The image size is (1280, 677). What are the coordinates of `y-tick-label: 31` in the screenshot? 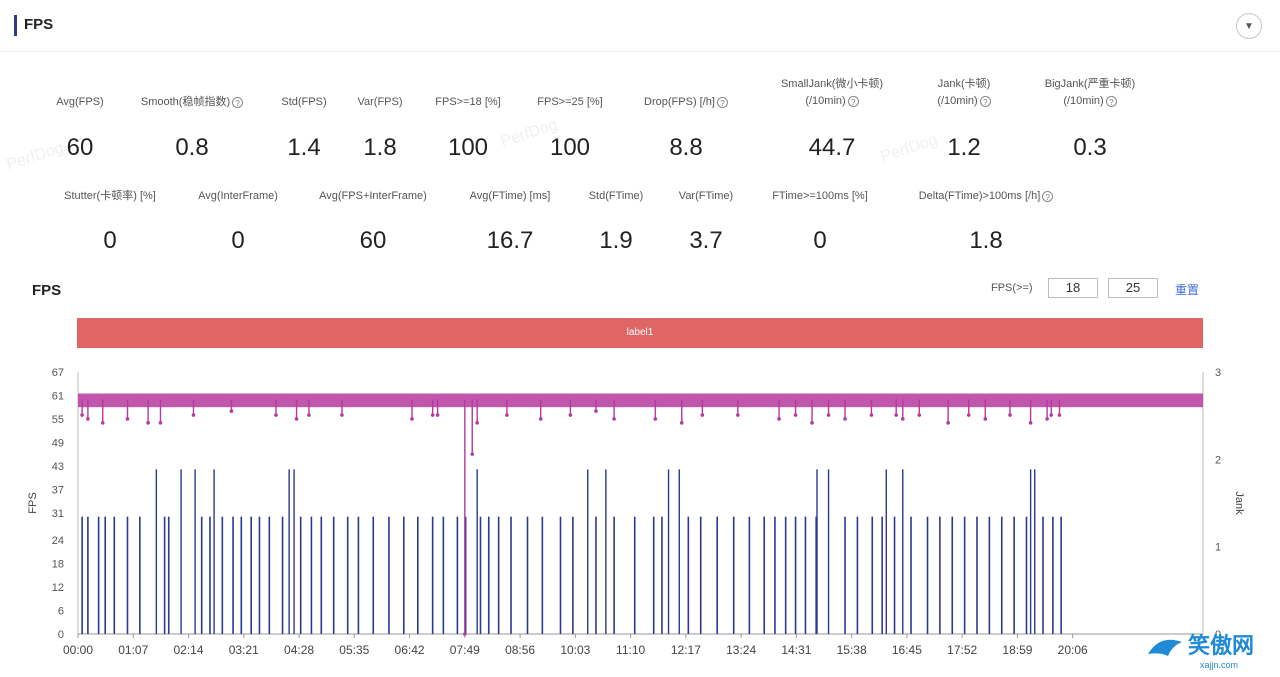 It's located at (58, 514).